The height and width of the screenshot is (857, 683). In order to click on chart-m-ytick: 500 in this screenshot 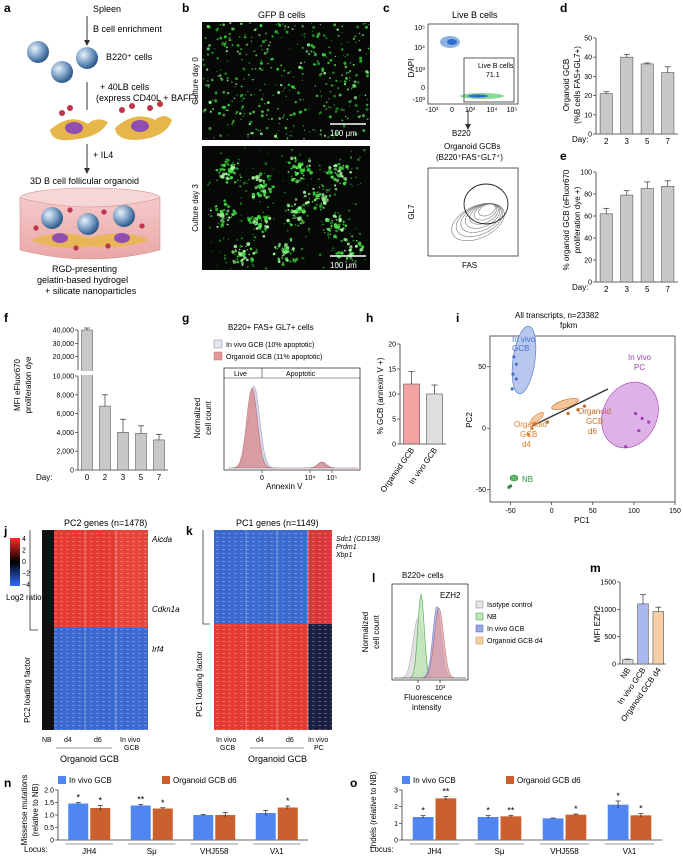, I will do `click(610, 637)`.